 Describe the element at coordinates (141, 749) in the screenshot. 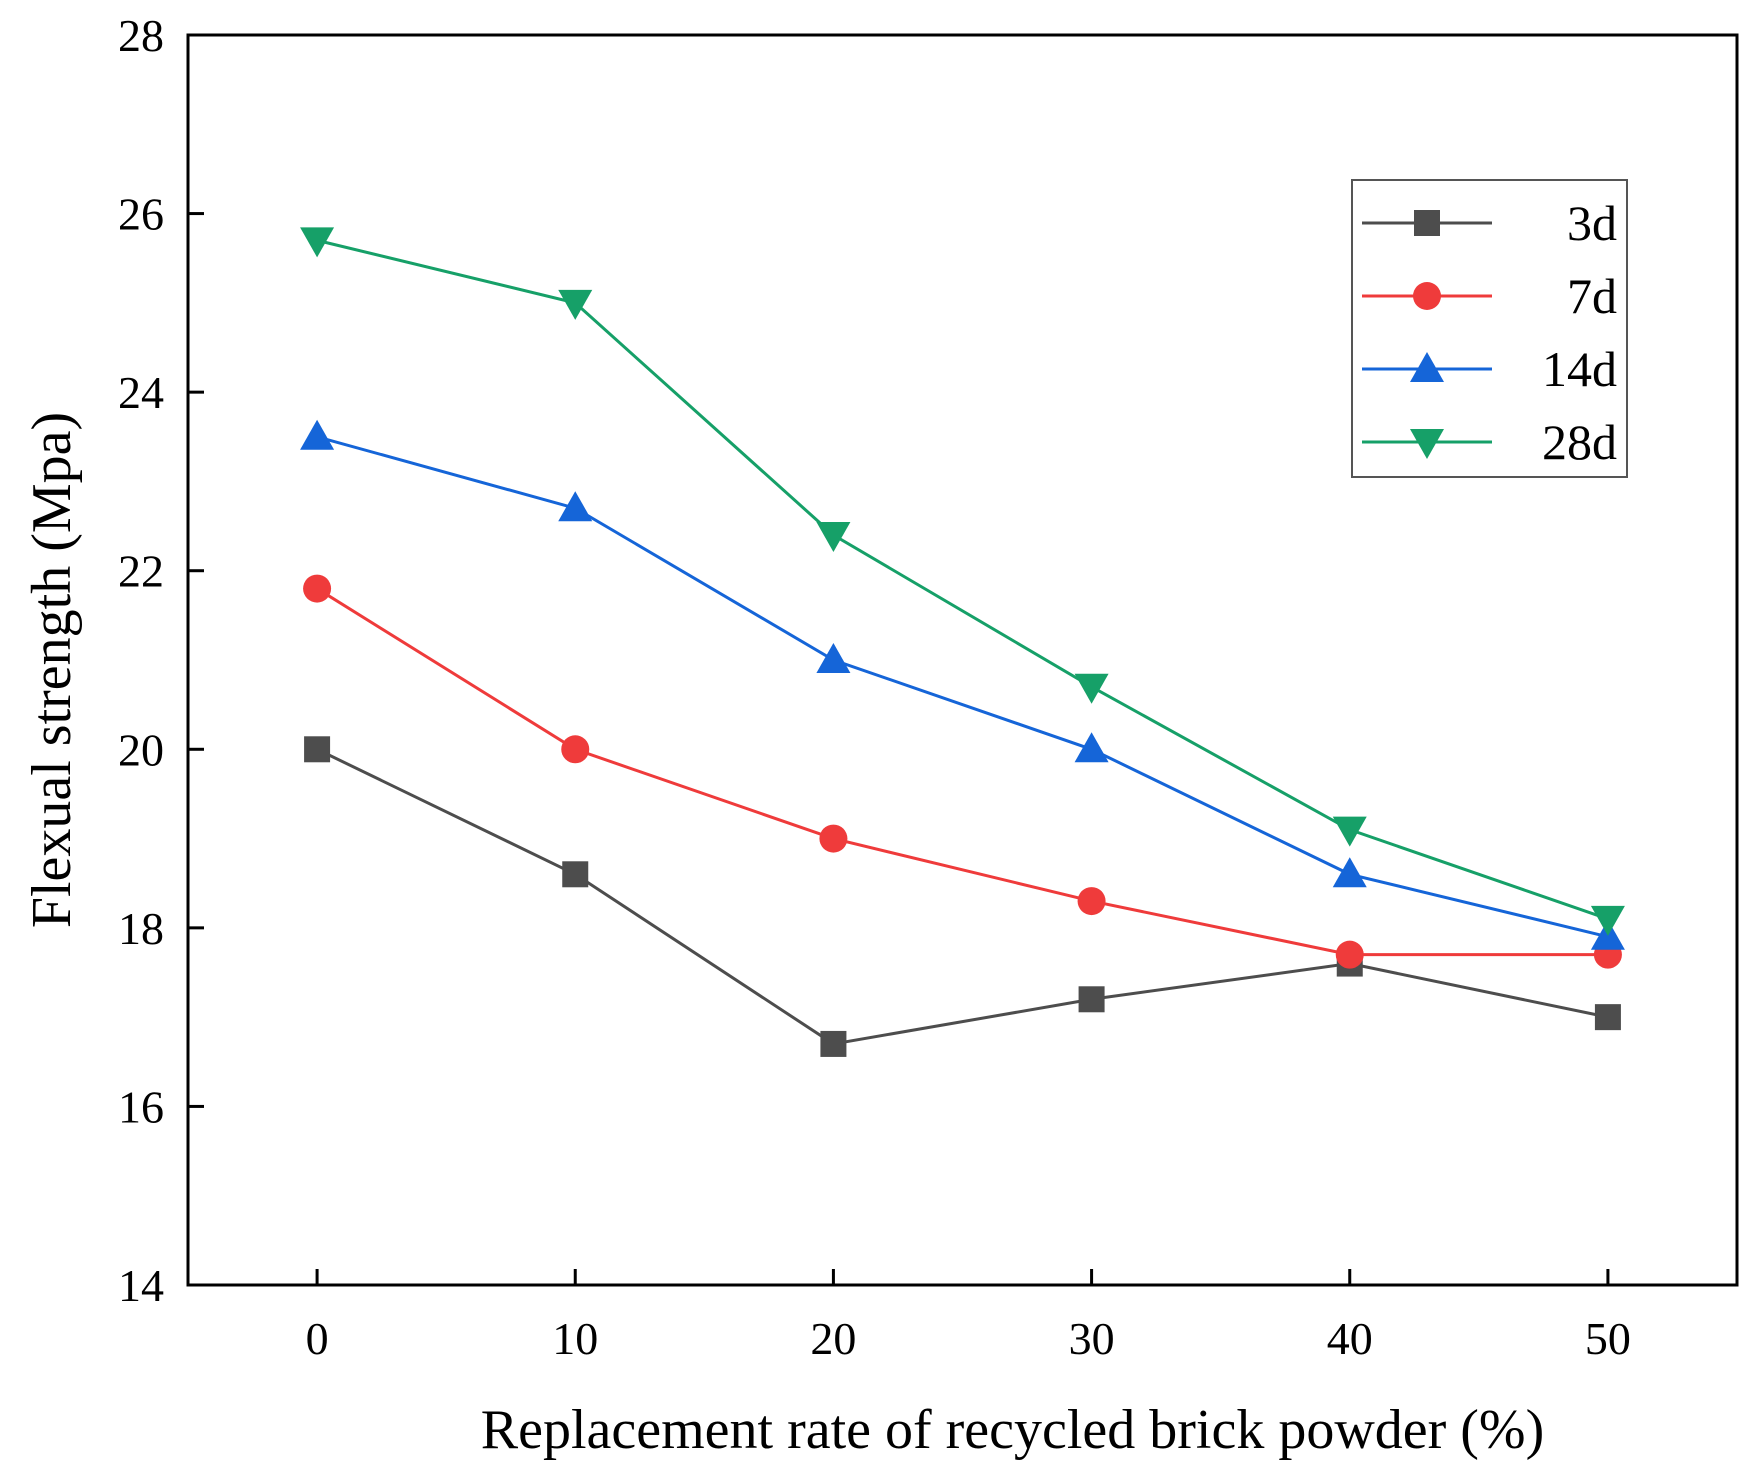

I see `y-tick-label: 20` at that location.